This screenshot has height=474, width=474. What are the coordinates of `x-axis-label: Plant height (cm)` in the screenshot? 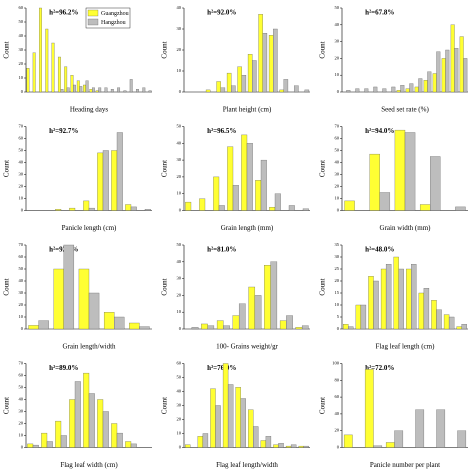 It's located at (247, 110).